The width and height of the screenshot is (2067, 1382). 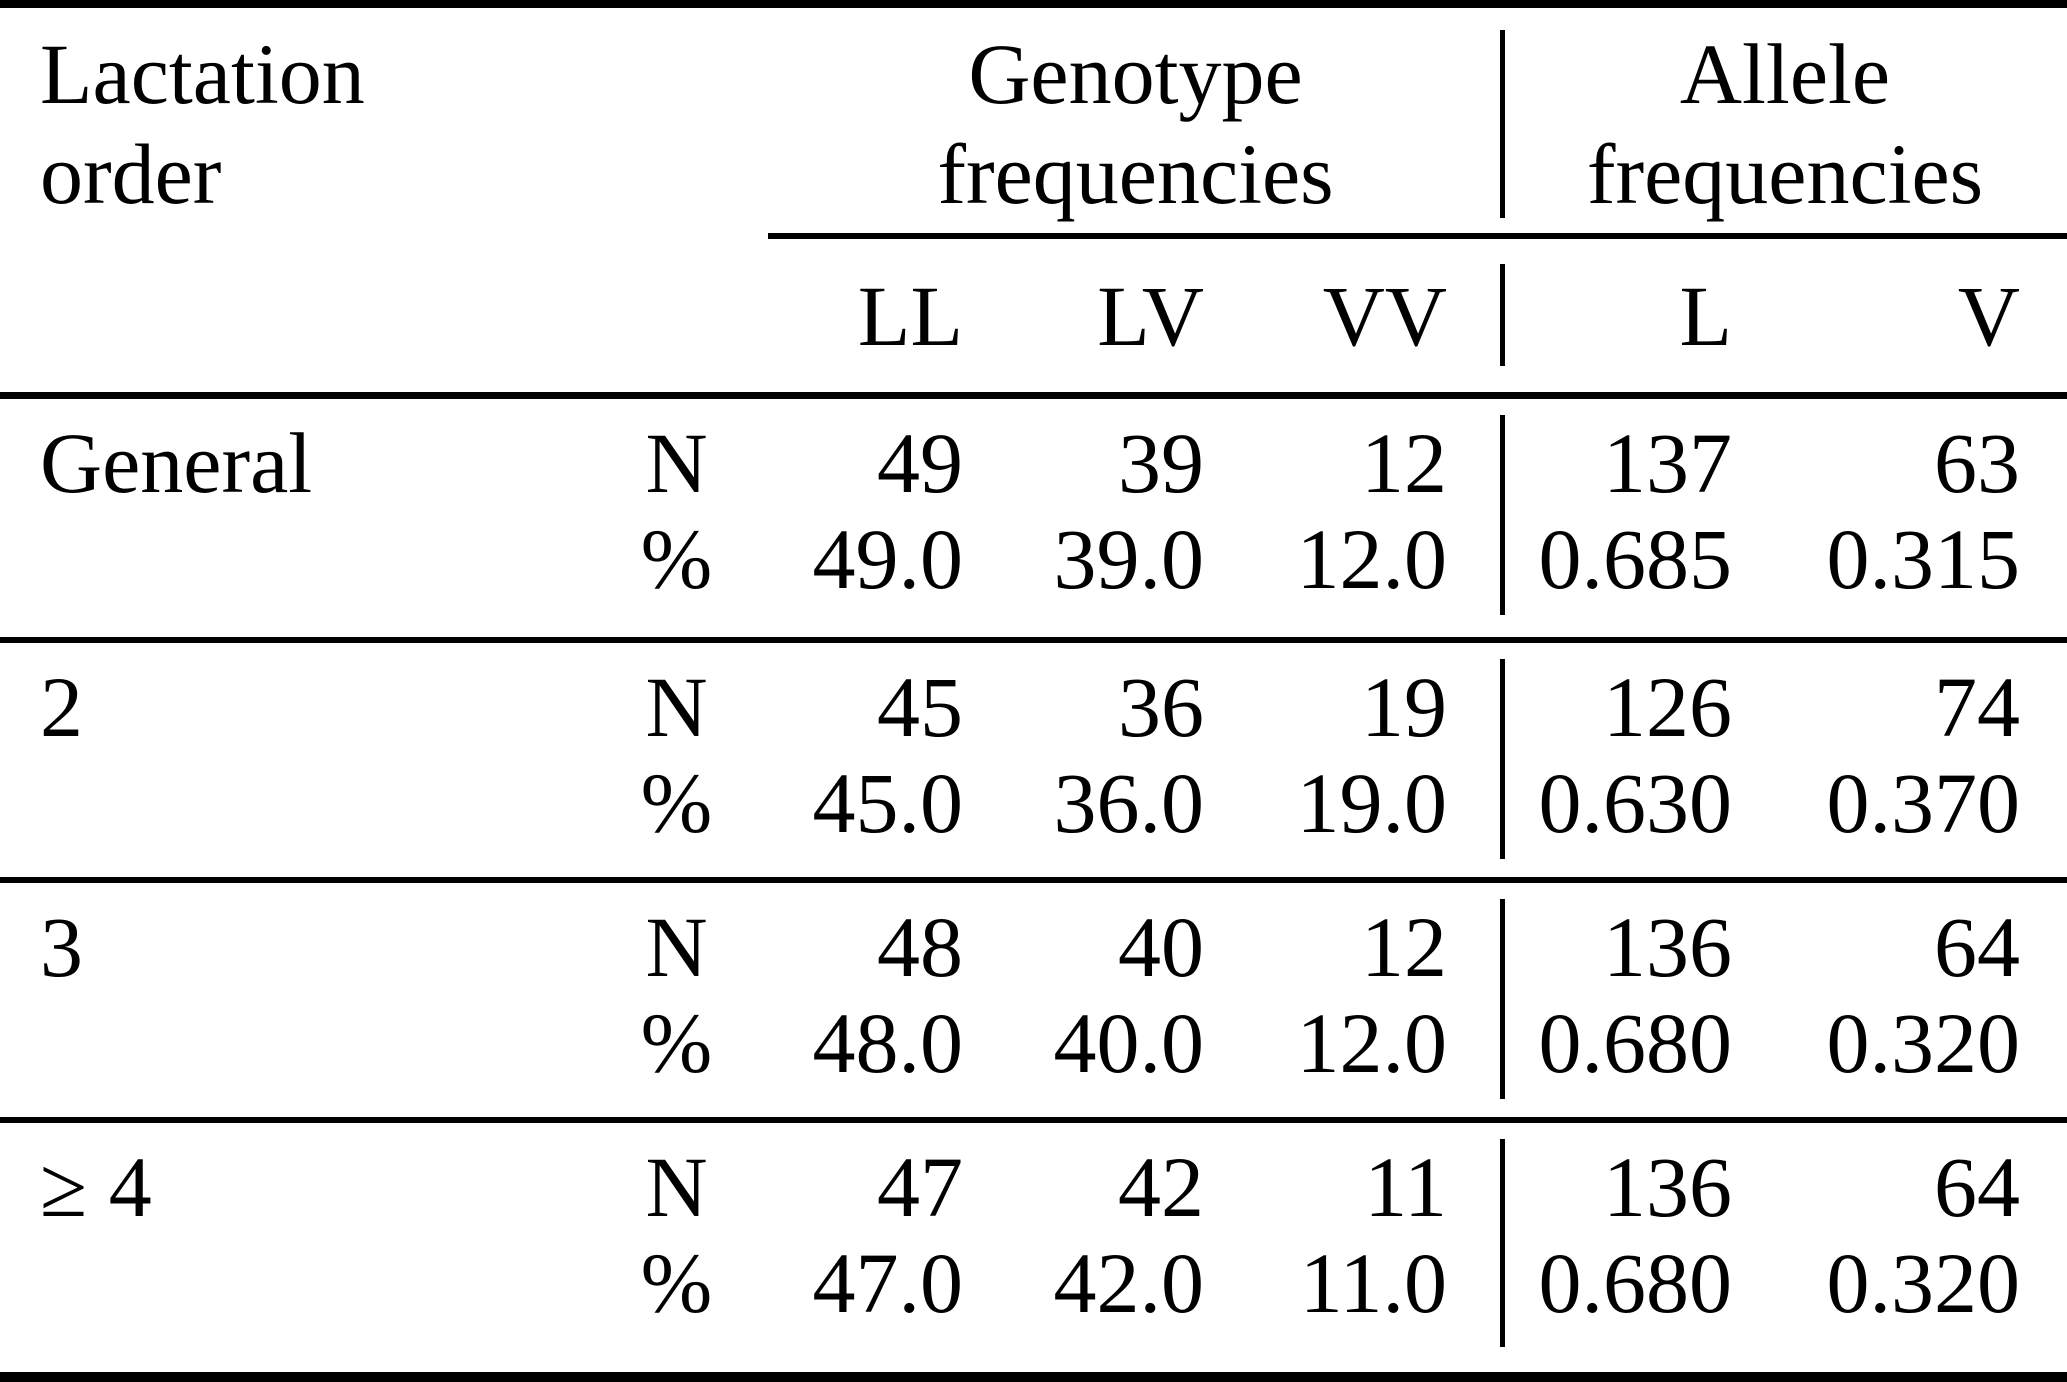 I want to click on n-value: 137, so click(x=1667, y=463).